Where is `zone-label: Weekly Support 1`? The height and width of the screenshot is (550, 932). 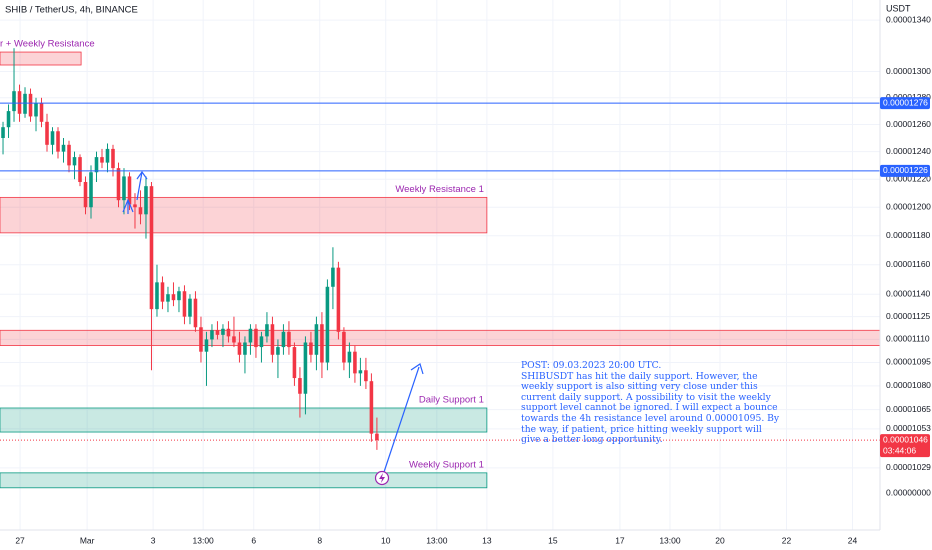
zone-label: Weekly Support 1 is located at coordinates (446, 464).